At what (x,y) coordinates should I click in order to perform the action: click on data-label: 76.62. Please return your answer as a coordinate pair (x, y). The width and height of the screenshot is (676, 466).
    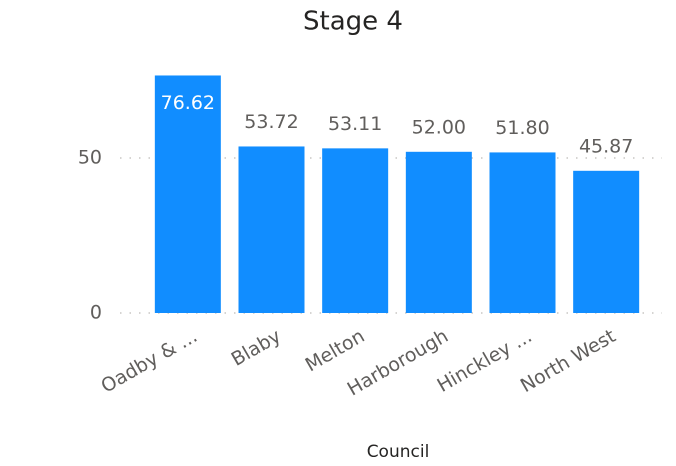
    Looking at the image, I should click on (188, 103).